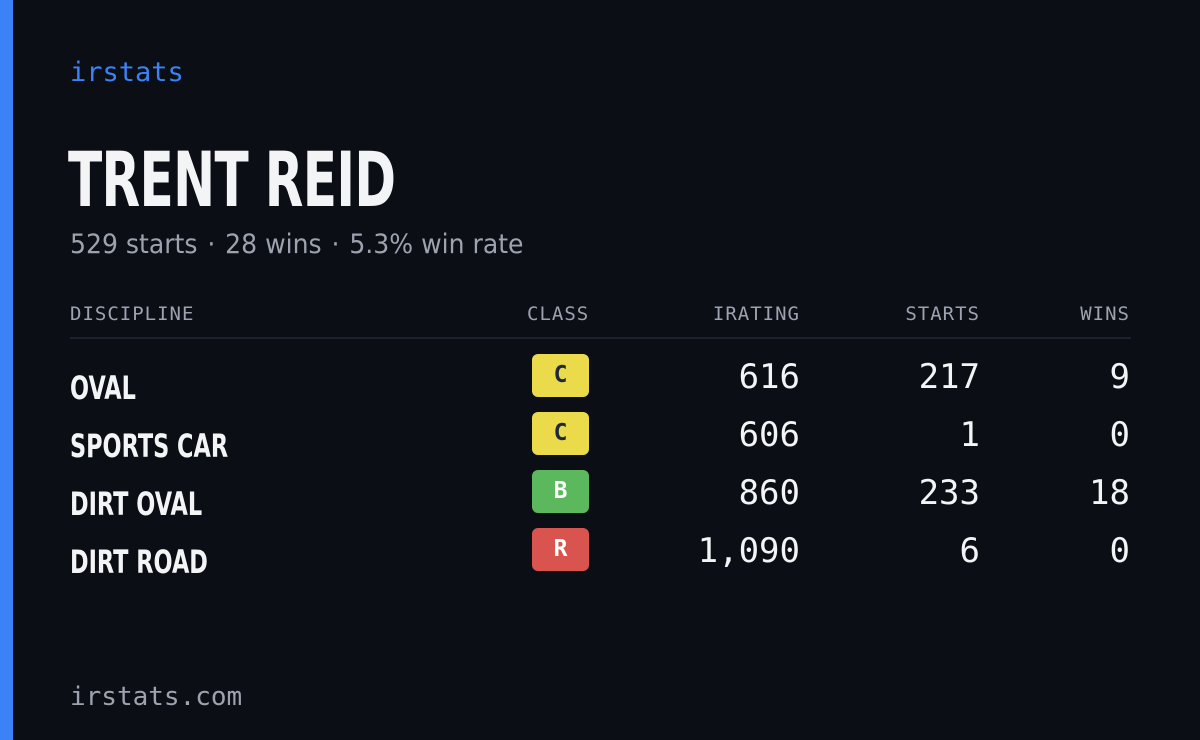  What do you see at coordinates (1105, 314) in the screenshot?
I see `column-header-wins: WINS` at bounding box center [1105, 314].